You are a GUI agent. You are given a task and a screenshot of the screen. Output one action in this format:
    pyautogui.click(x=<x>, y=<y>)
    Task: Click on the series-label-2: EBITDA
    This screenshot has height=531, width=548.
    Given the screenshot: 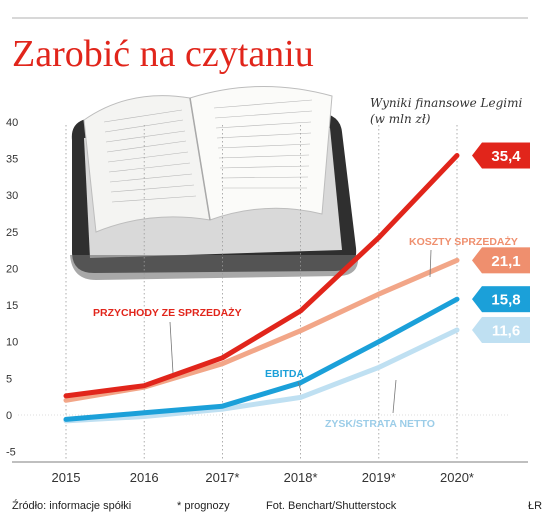 What is the action you would take?
    pyautogui.click(x=285, y=374)
    